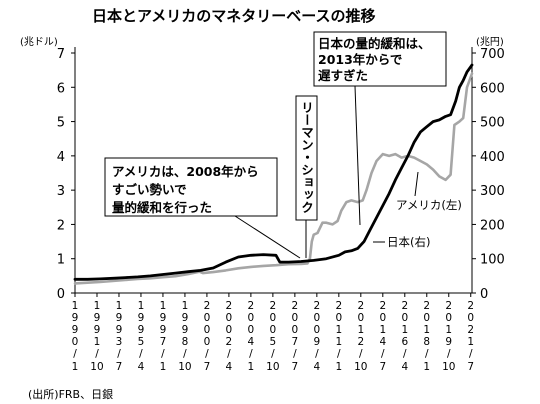 The image size is (540, 404). Describe the element at coordinates (61, 88) in the screenshot. I see `left-tick-label: 6` at that location.